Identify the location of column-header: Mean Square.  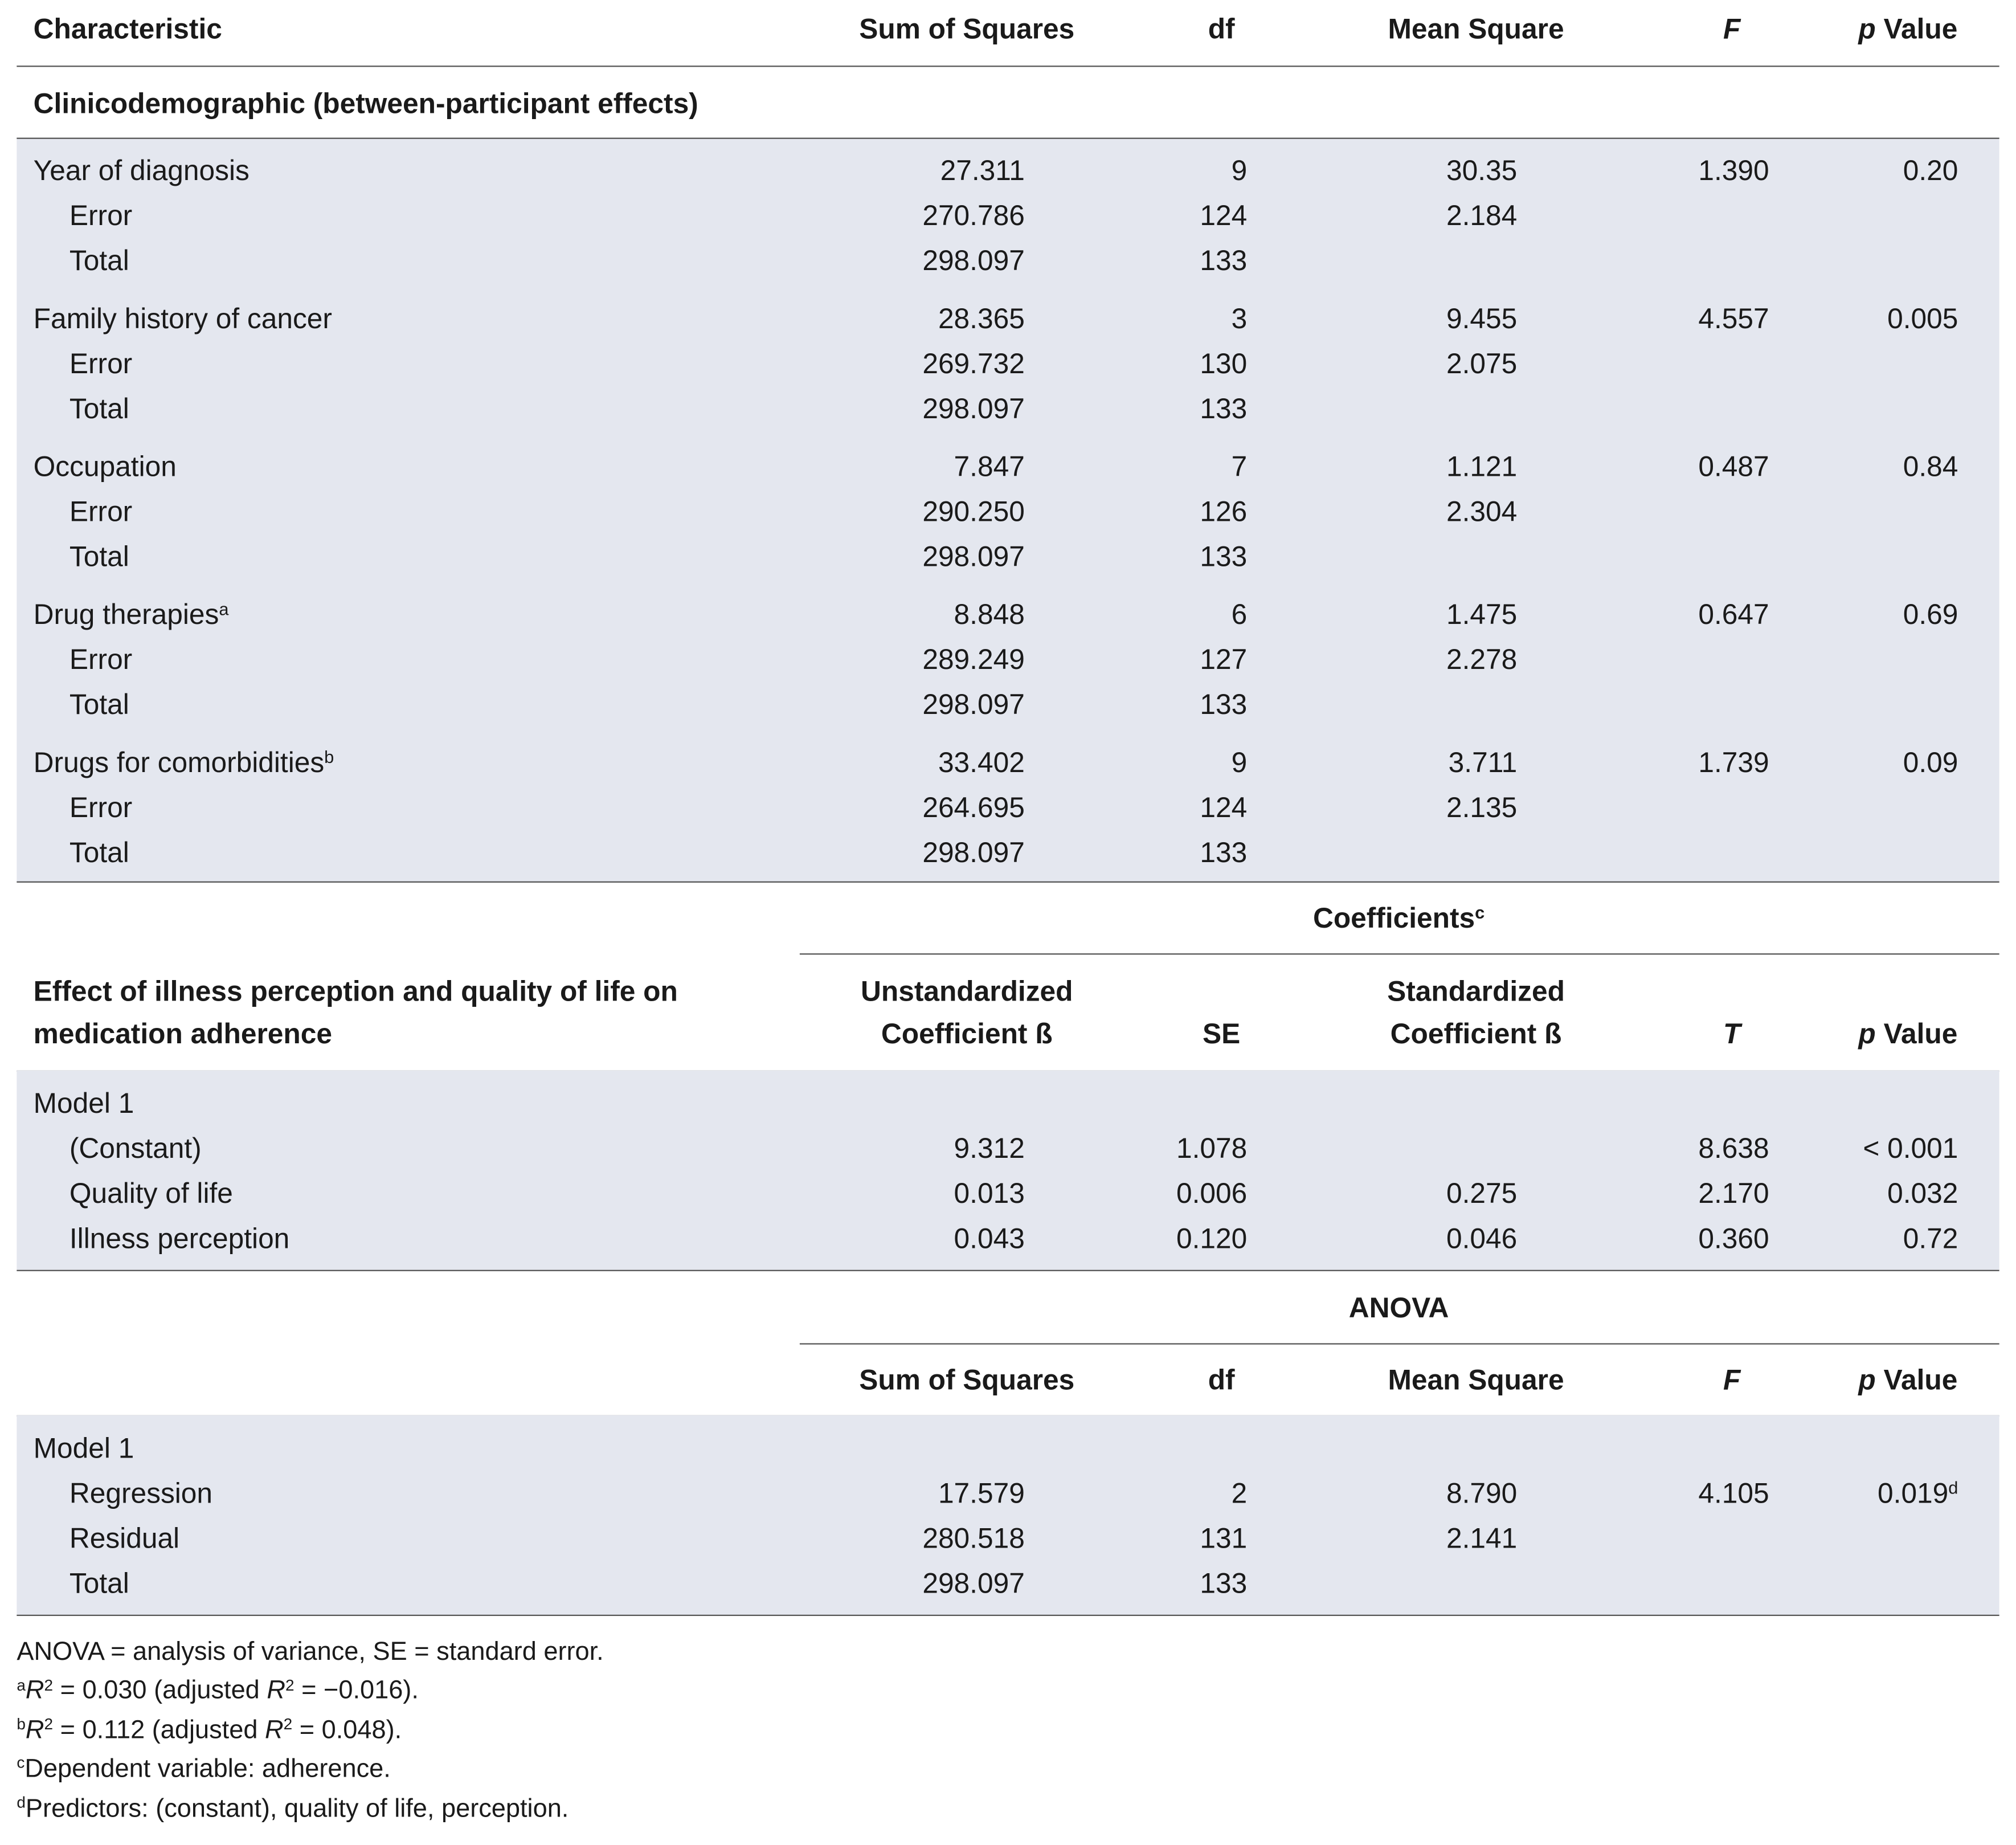
(1476, 1380).